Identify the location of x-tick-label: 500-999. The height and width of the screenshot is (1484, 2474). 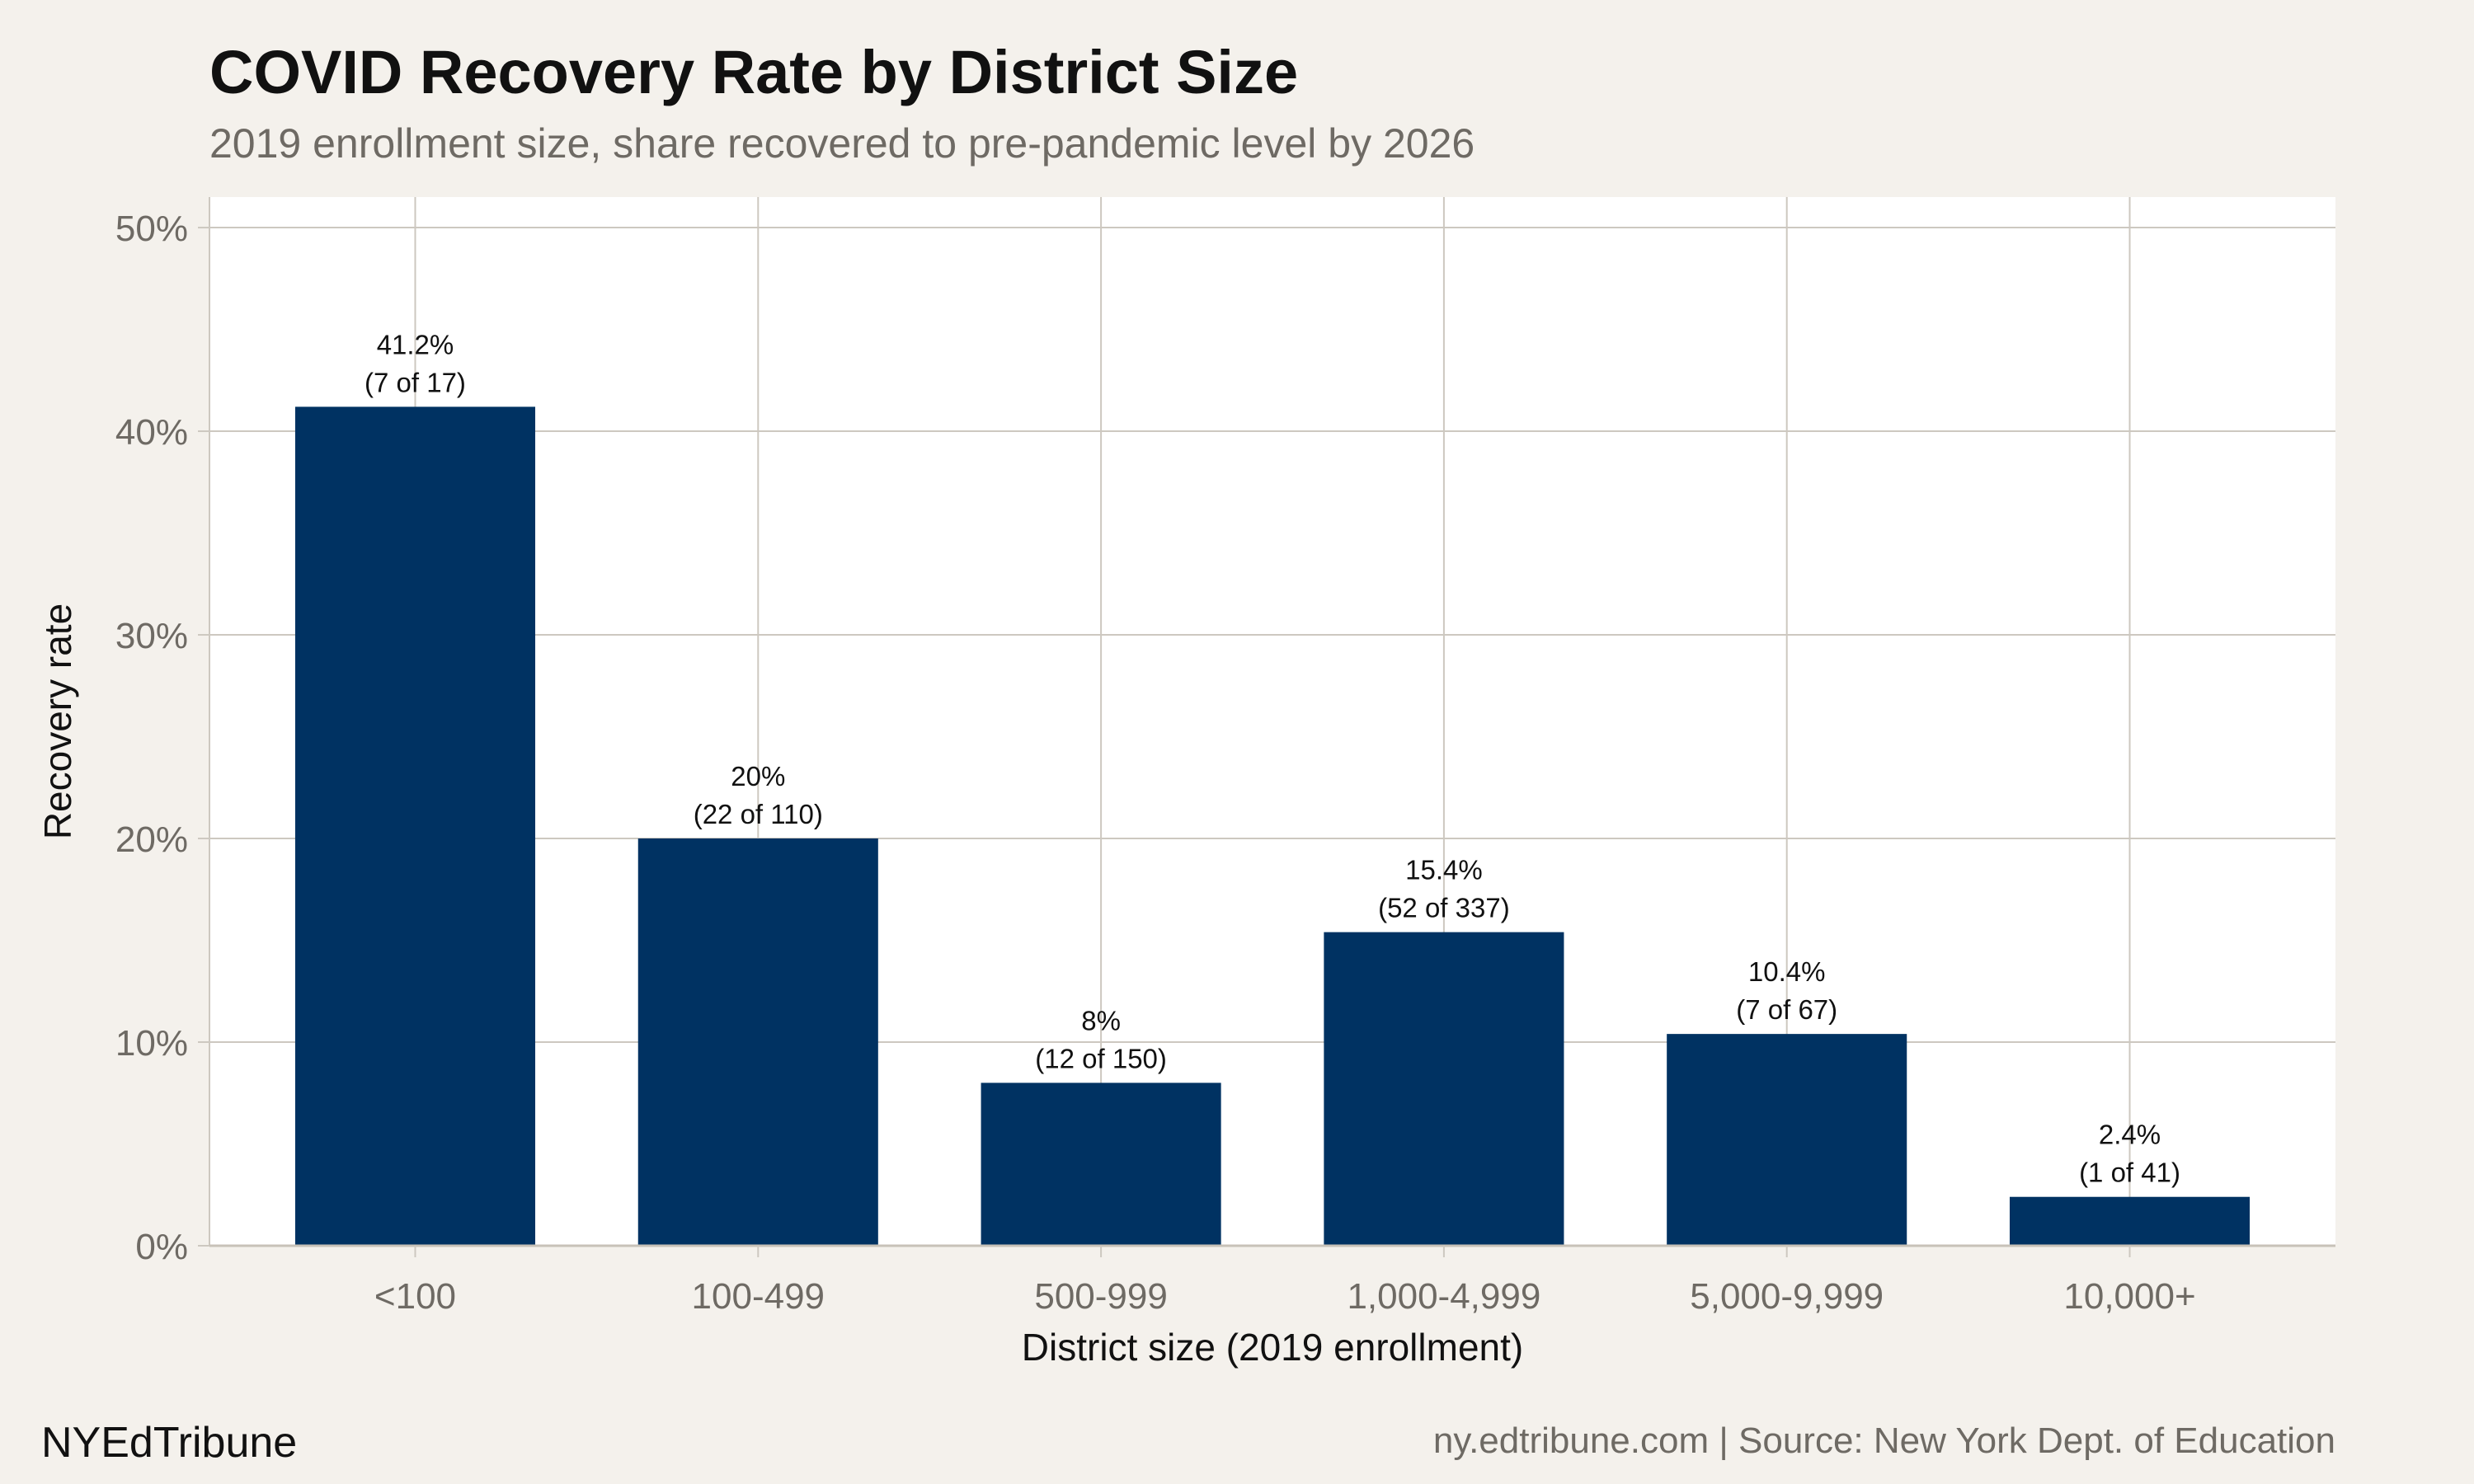
(1100, 1296).